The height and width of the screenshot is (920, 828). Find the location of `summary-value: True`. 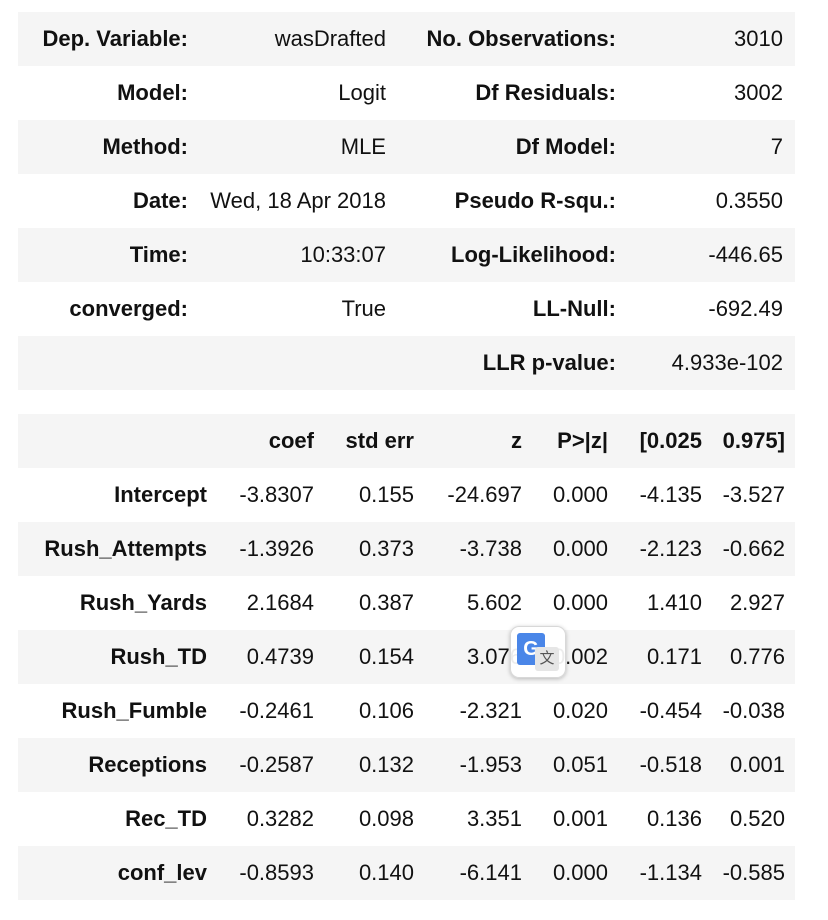

summary-value: True is located at coordinates (363, 308).